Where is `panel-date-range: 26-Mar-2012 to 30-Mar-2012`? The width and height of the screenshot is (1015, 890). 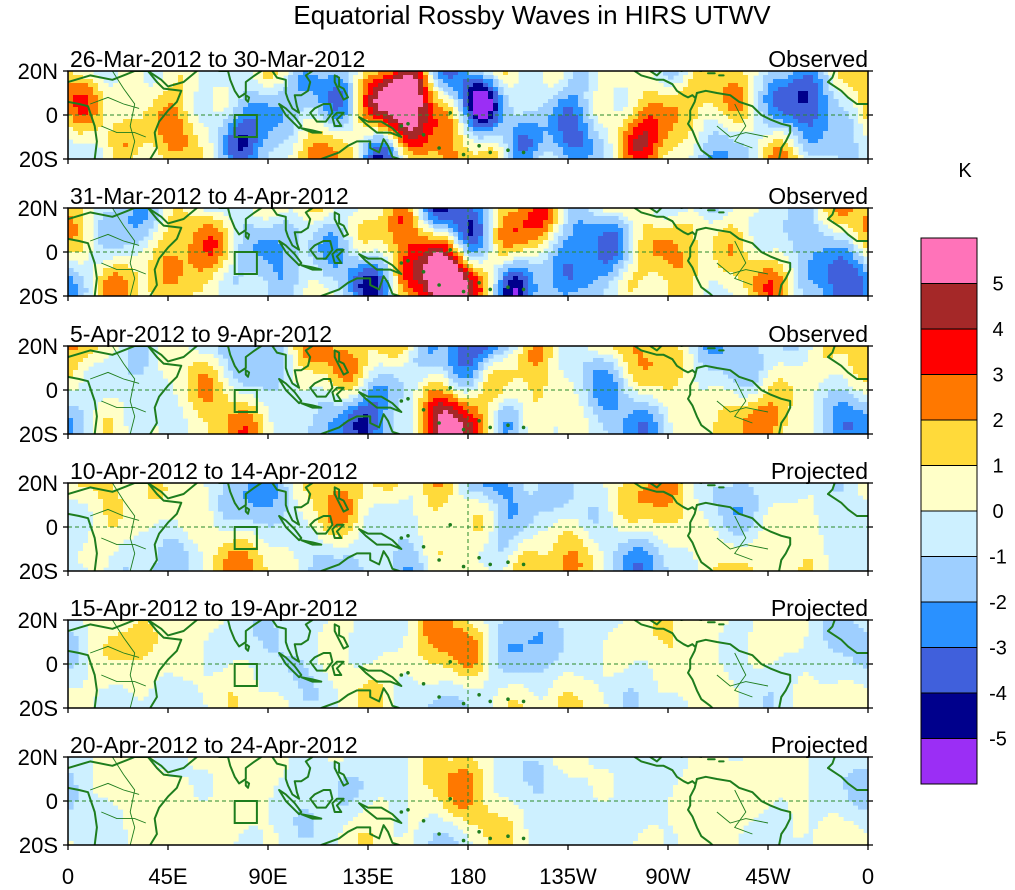
panel-date-range: 26-Mar-2012 to 30-Mar-2012 is located at coordinates (217, 59).